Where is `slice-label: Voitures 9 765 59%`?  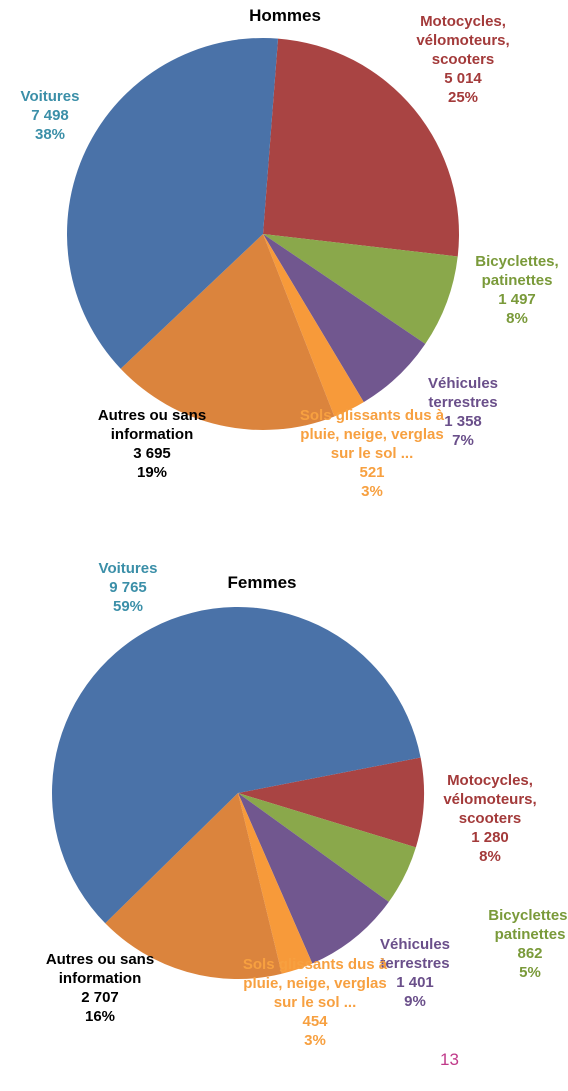 slice-label: Voitures 9 765 59% is located at coordinates (128, 587).